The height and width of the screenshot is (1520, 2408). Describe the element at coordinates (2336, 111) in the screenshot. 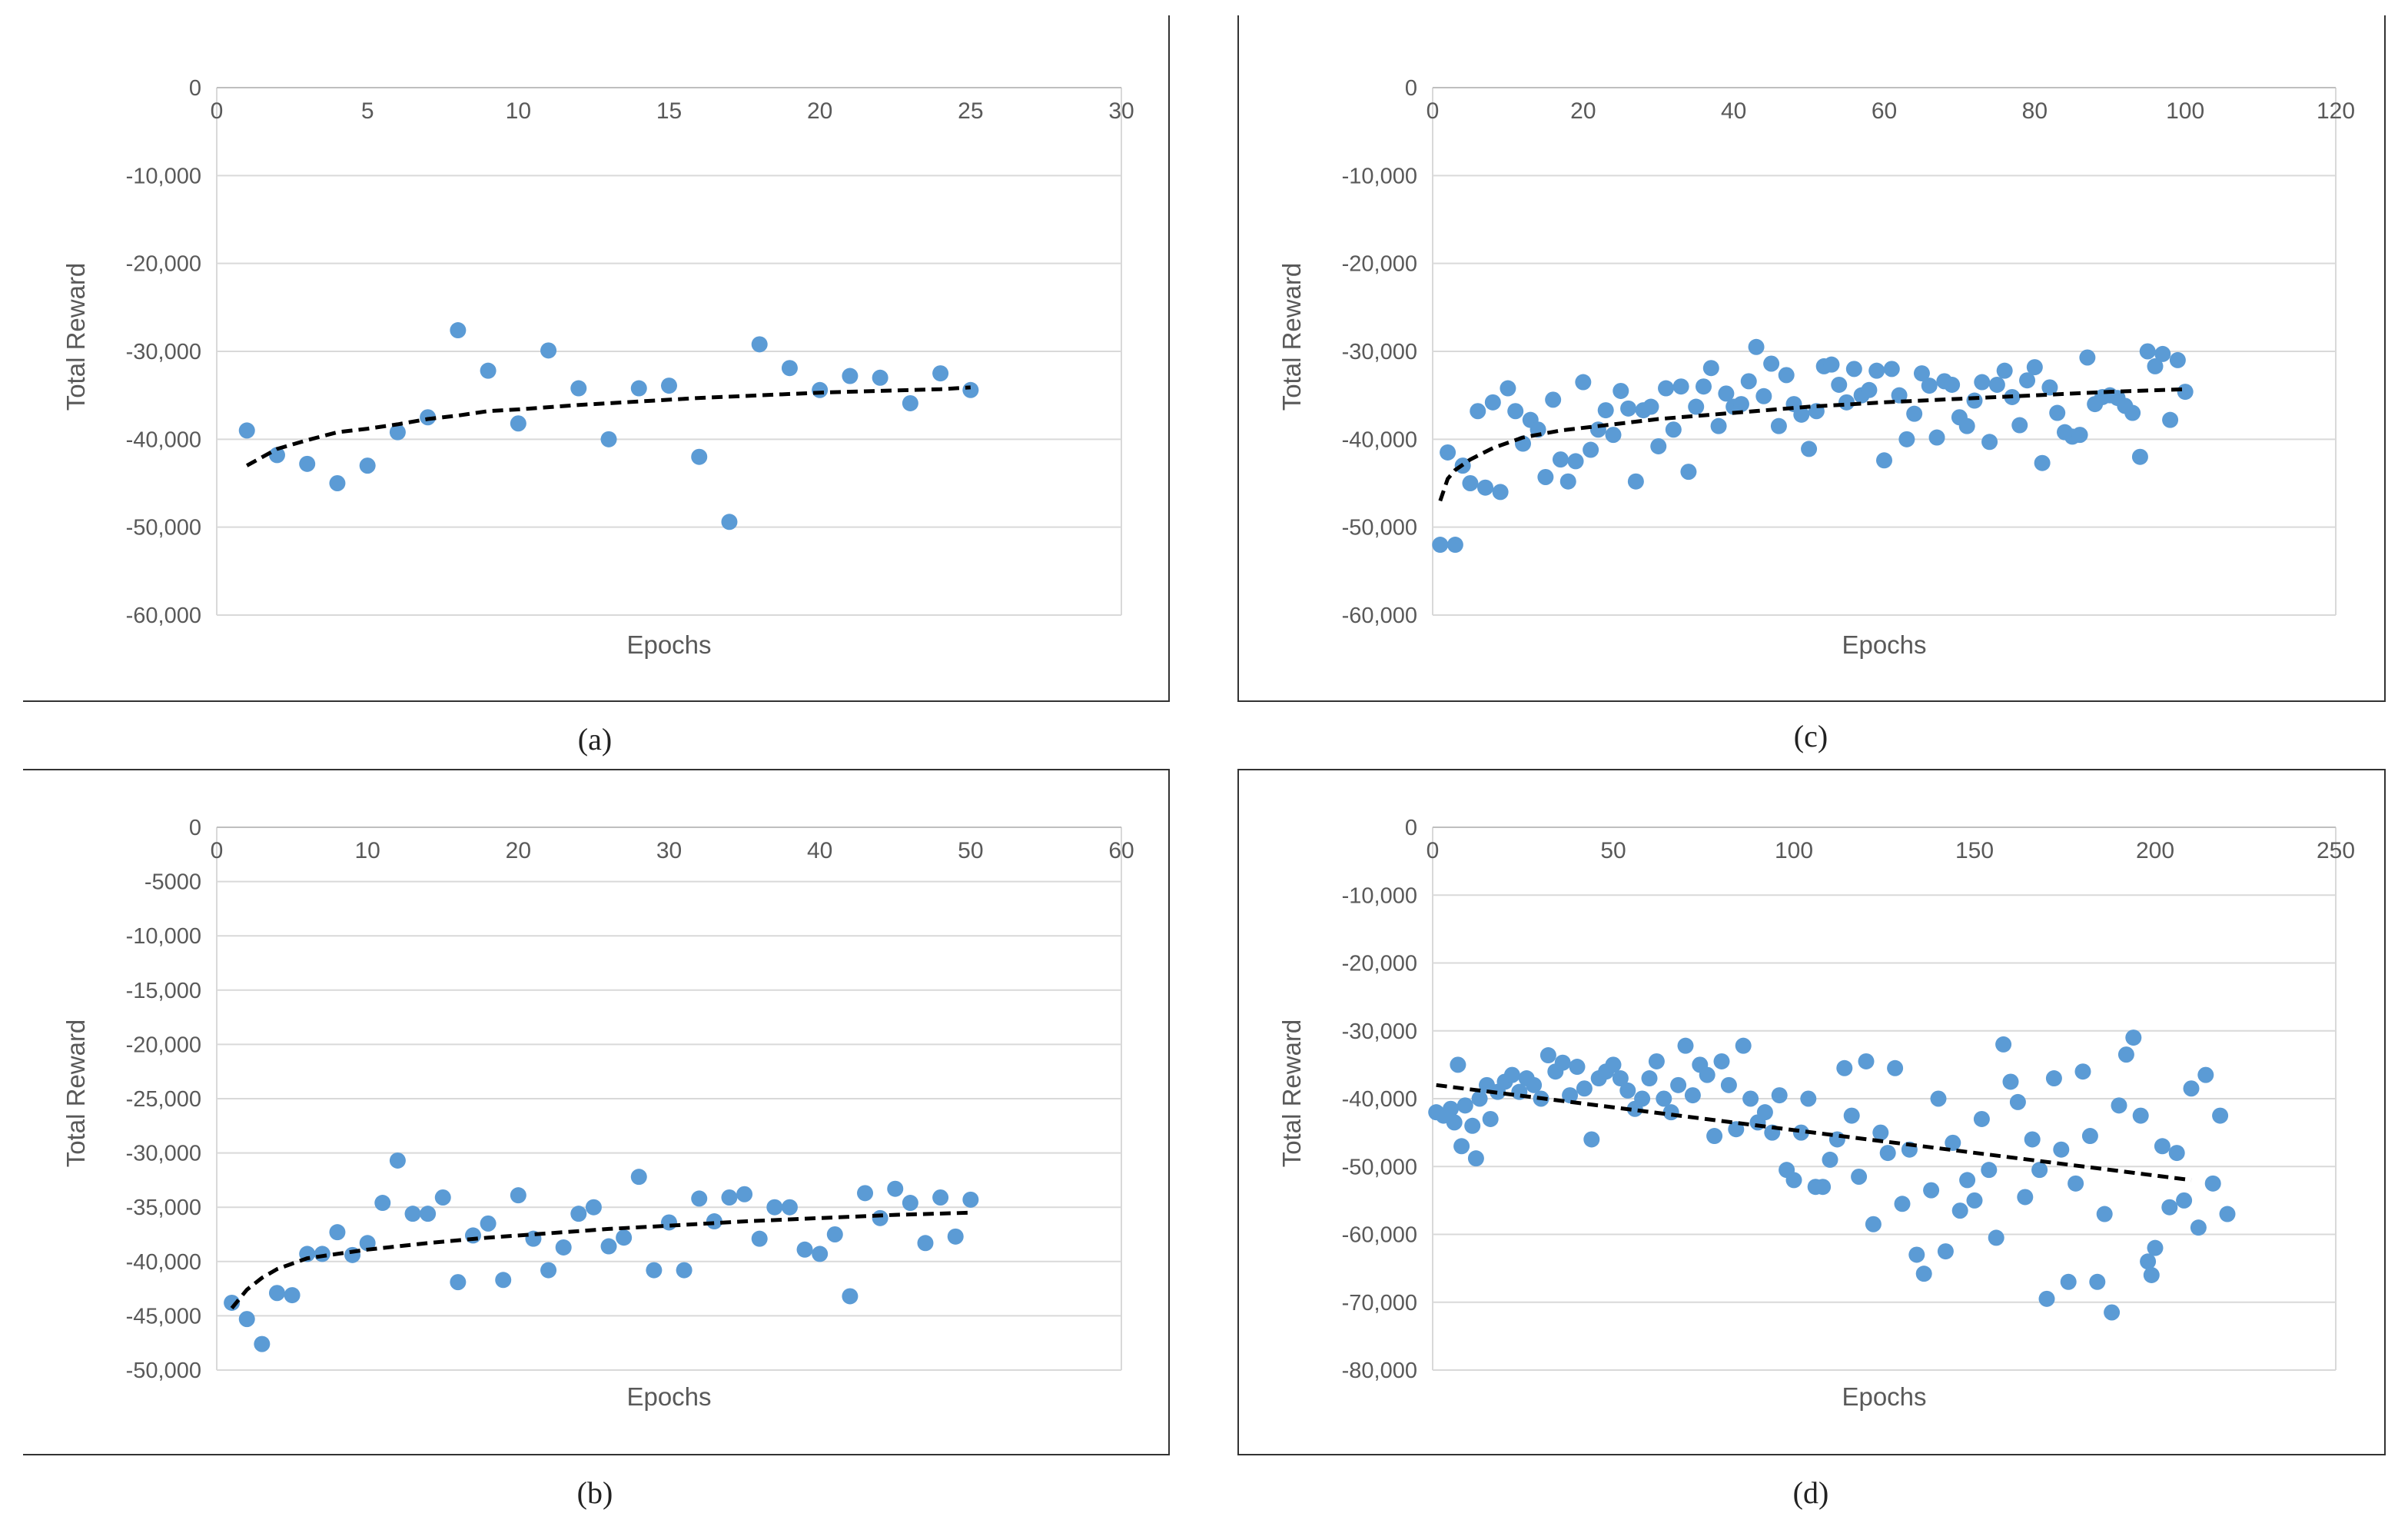

I see `x-tick-label: 120` at that location.